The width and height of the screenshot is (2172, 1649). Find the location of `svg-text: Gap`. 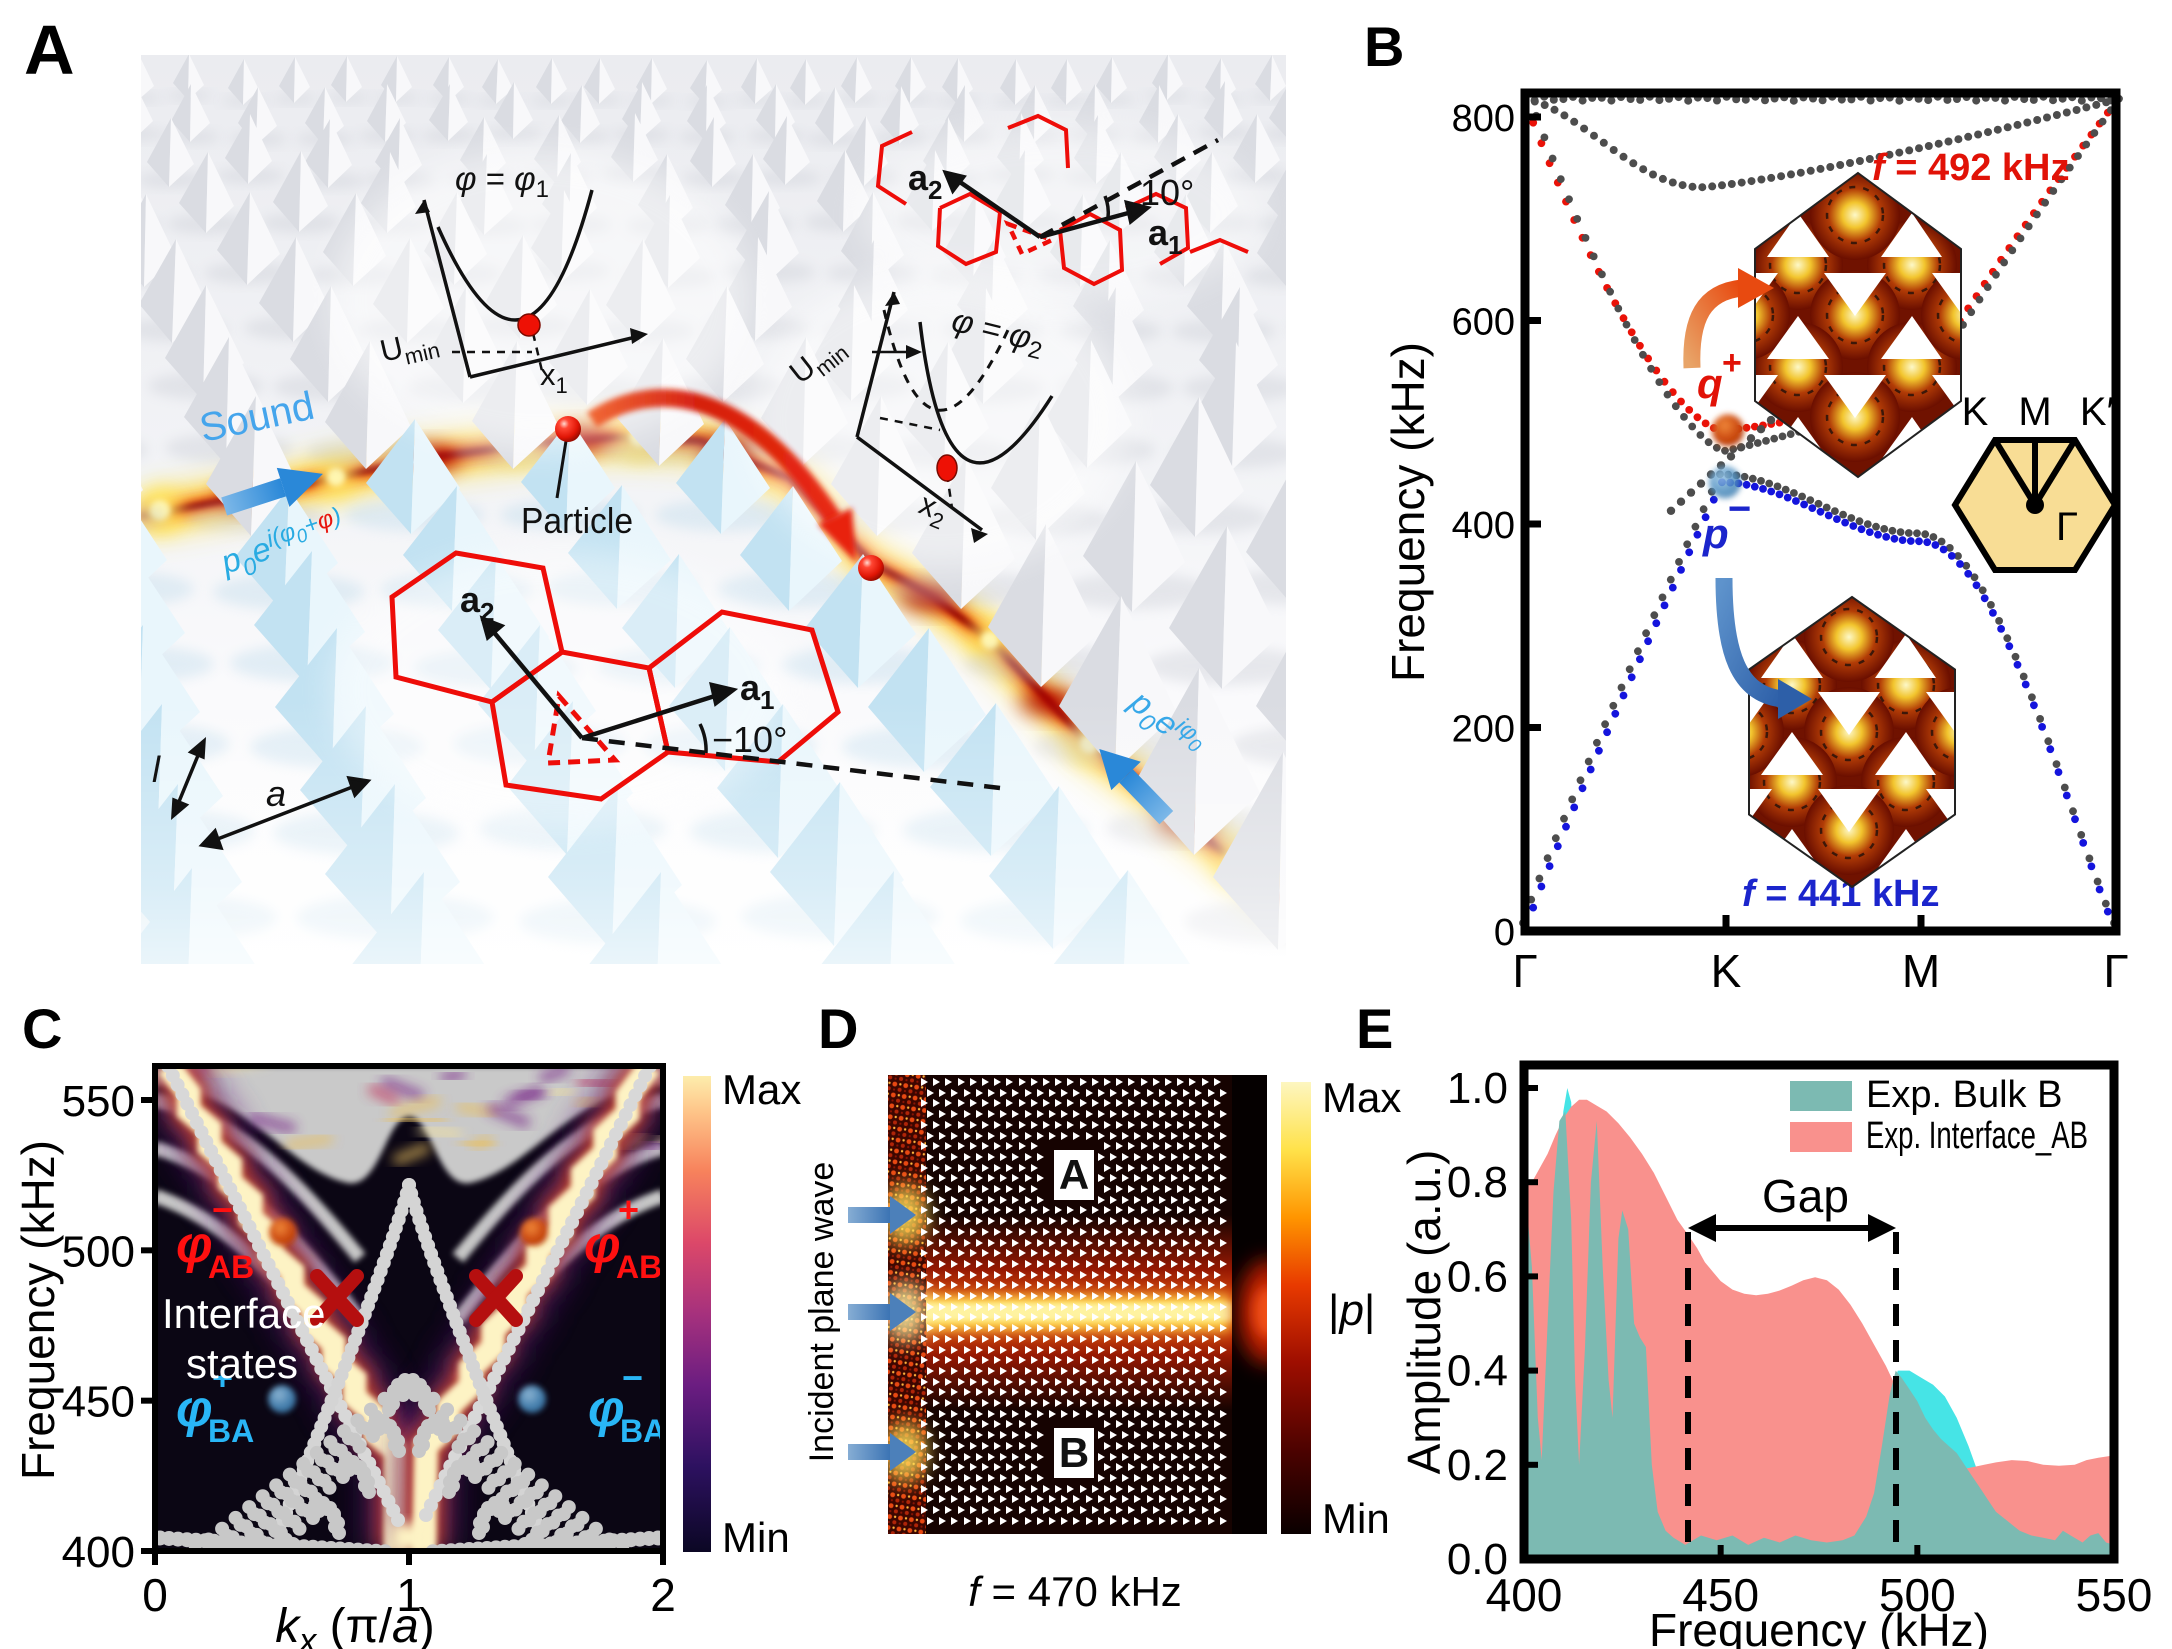

svg-text: Gap is located at coordinates (1805, 1196).